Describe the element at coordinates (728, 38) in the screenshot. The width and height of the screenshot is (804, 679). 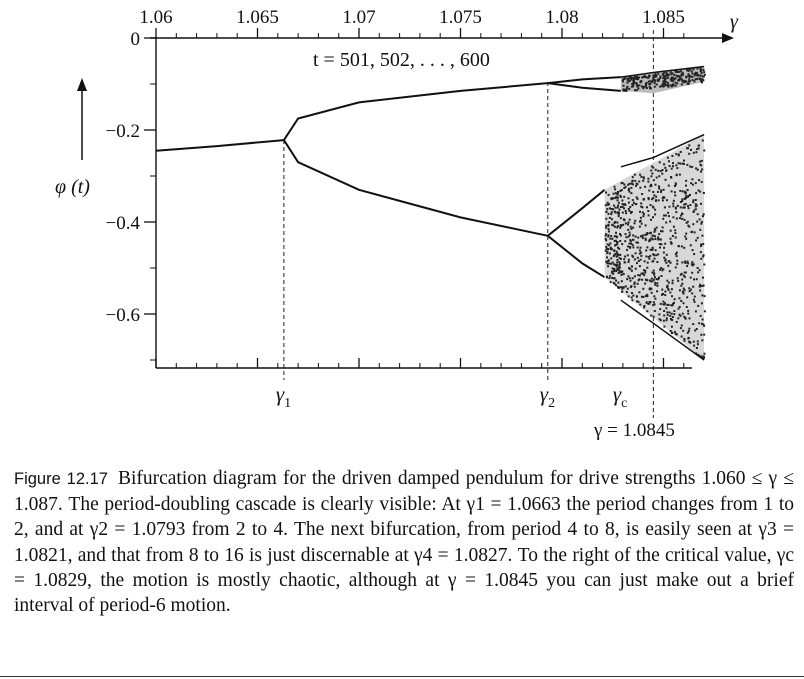
I see `top-axis-arrow` at that location.